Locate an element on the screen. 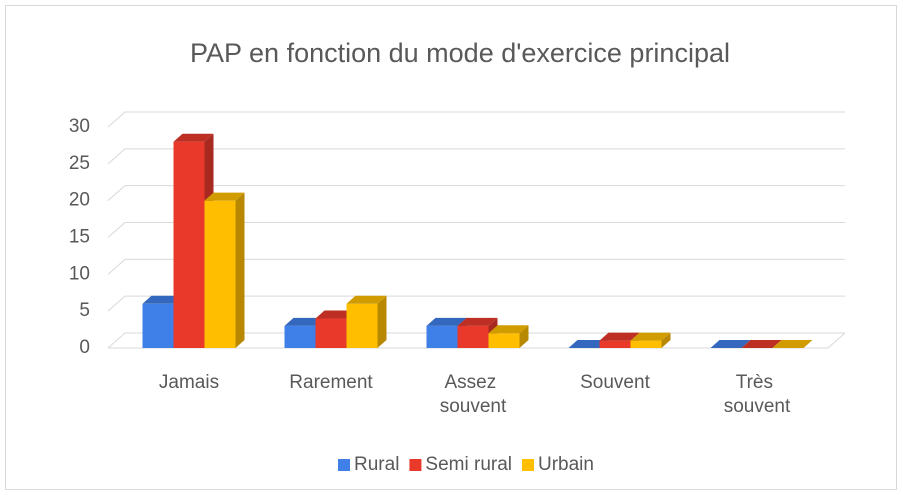  y-tick-label: 5 is located at coordinates (84, 310).